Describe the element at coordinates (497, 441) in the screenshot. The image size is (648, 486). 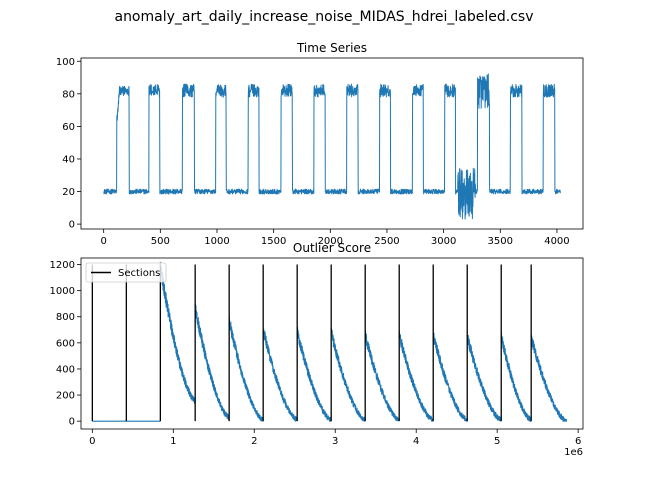
I see `outlier-score-x-tick-label: 5` at that location.